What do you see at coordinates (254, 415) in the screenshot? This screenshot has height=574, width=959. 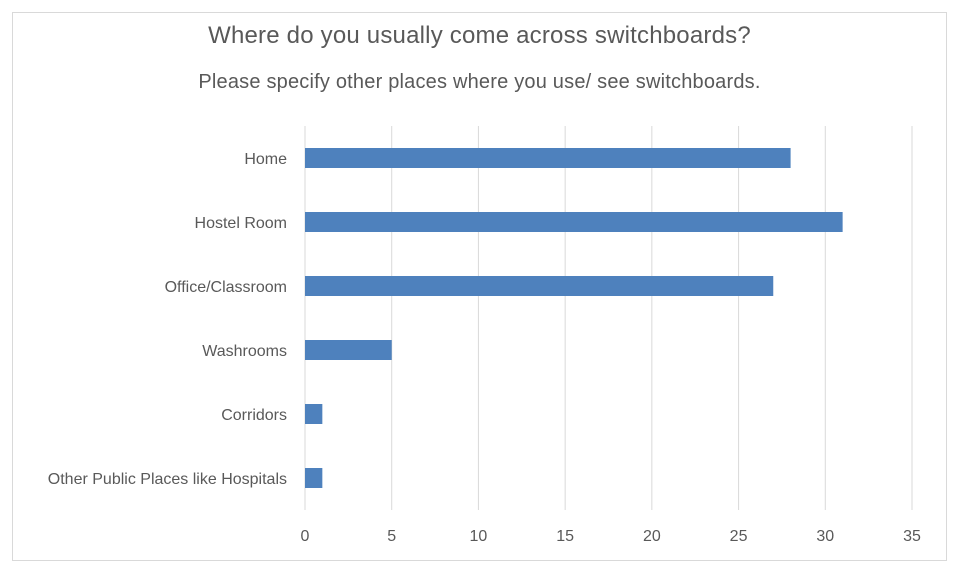 I see `category-label: Corridors` at bounding box center [254, 415].